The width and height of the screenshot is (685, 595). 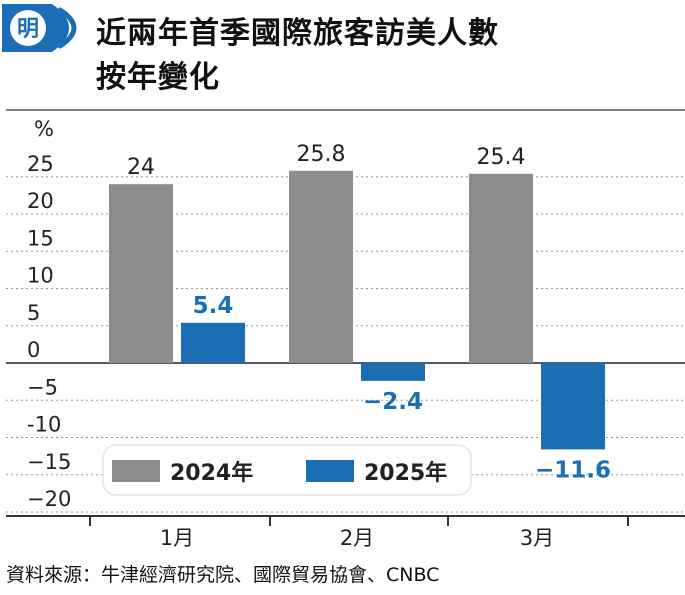 What do you see at coordinates (213, 306) in the screenshot?
I see `data-label: 5.4` at bounding box center [213, 306].